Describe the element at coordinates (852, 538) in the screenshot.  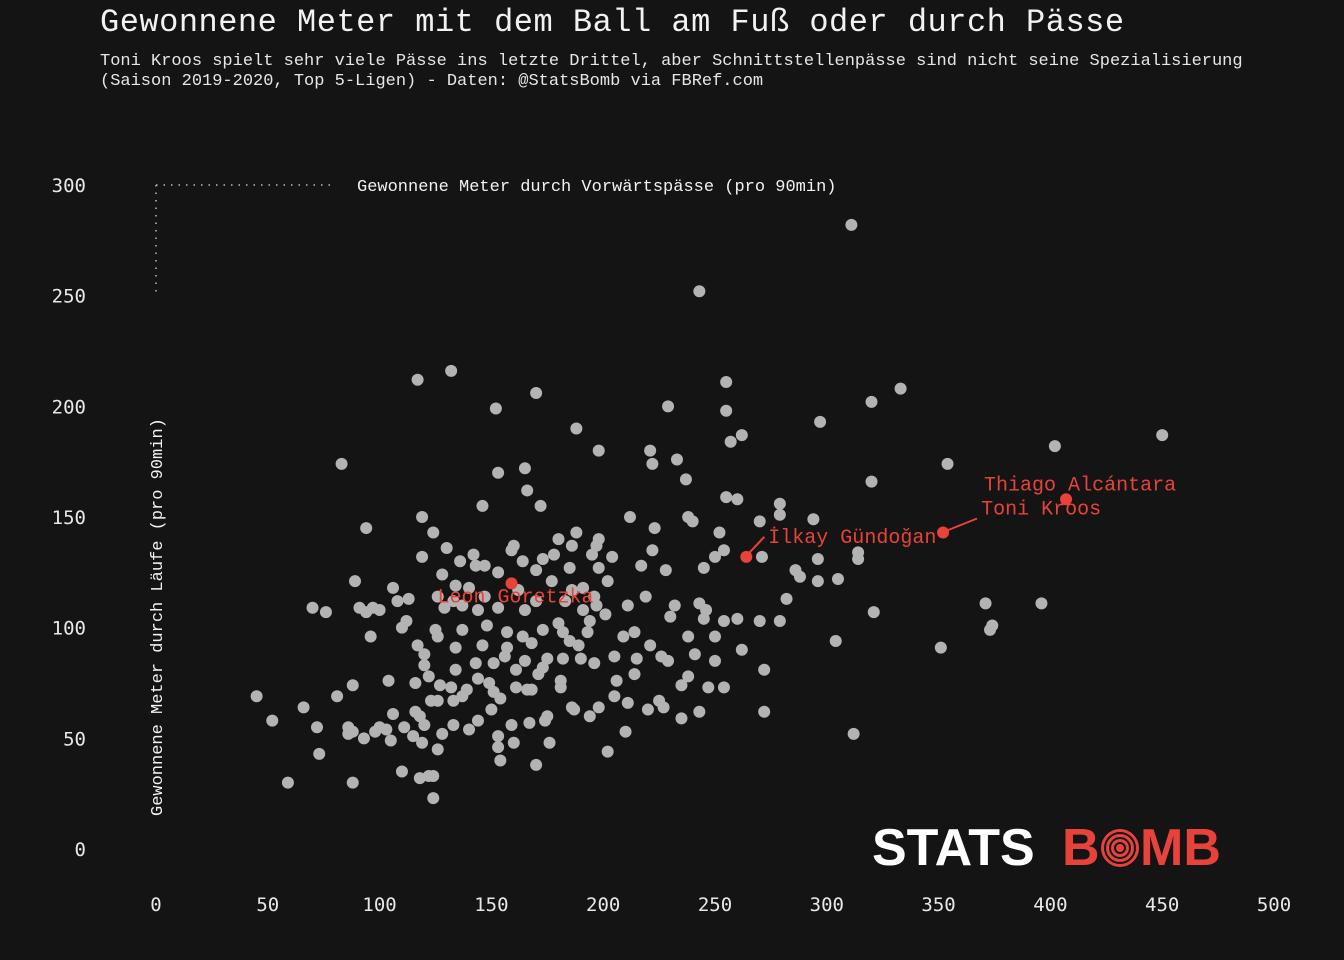
I see `highlight-label: İlkay Gündoğan` at that location.